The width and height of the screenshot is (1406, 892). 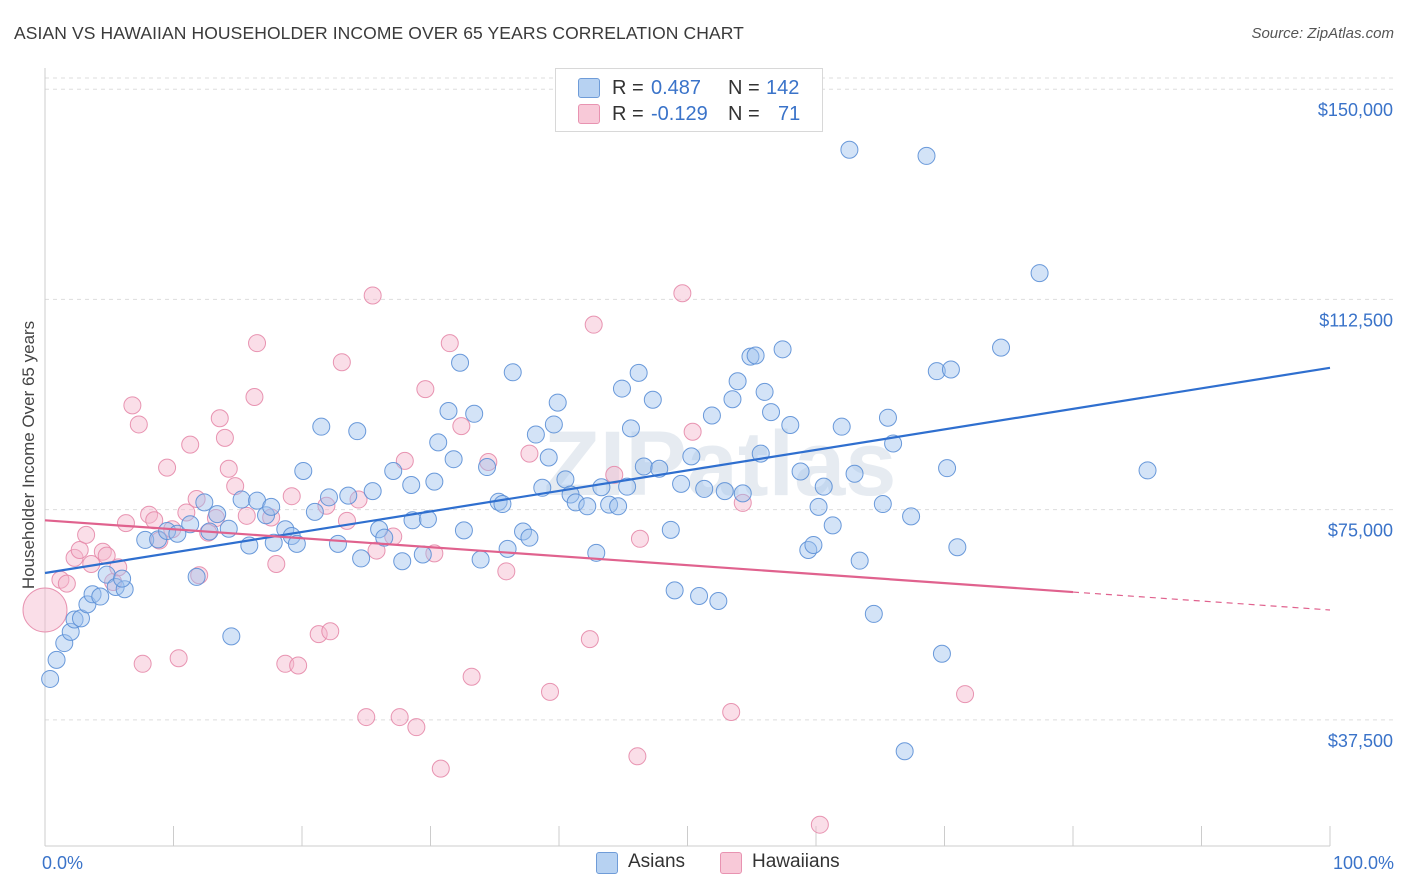 I want to click on asian-swatch, so click(x=589, y=88).